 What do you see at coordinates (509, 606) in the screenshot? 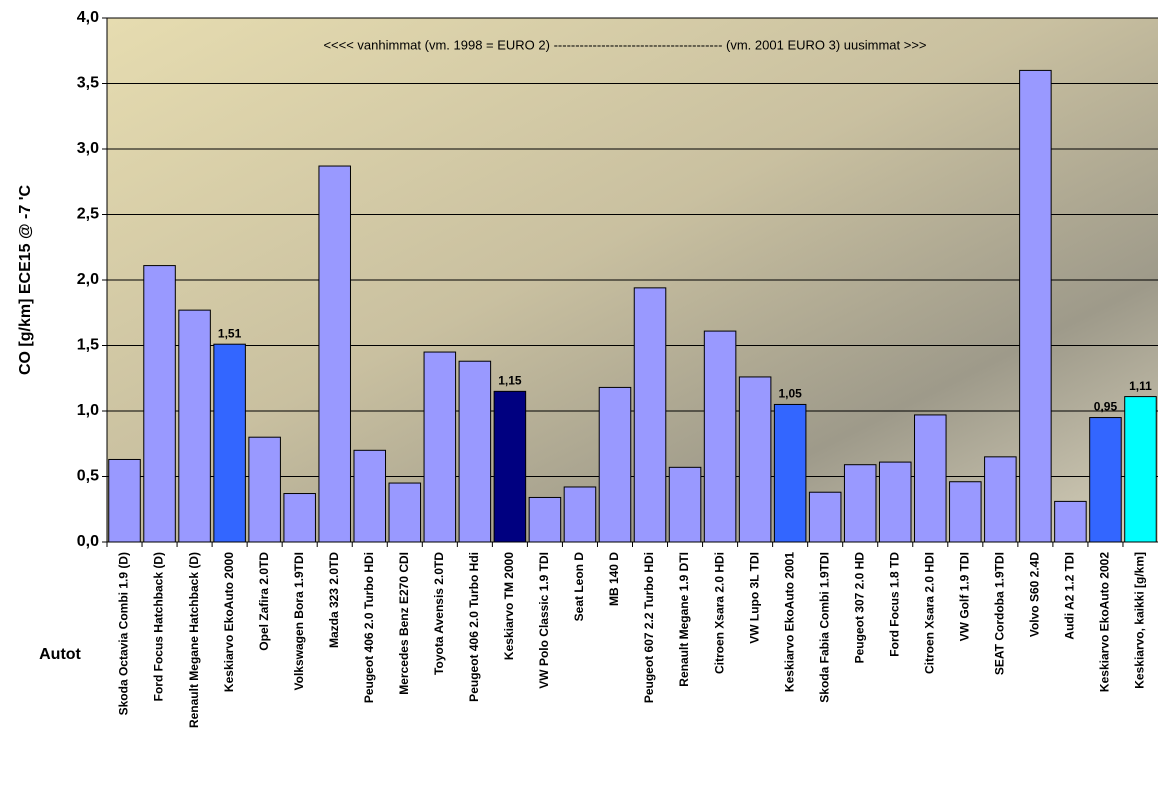
I see `x-tick-label: Keskiarvo TM 2000` at bounding box center [509, 606].